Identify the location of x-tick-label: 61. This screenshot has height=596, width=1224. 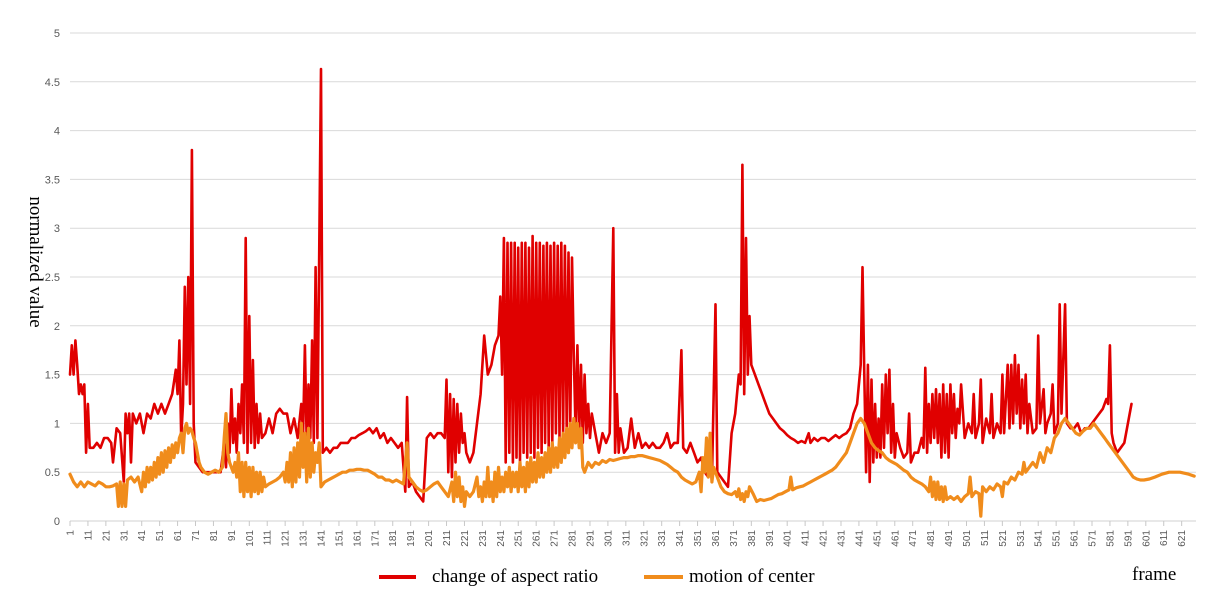
(178, 536).